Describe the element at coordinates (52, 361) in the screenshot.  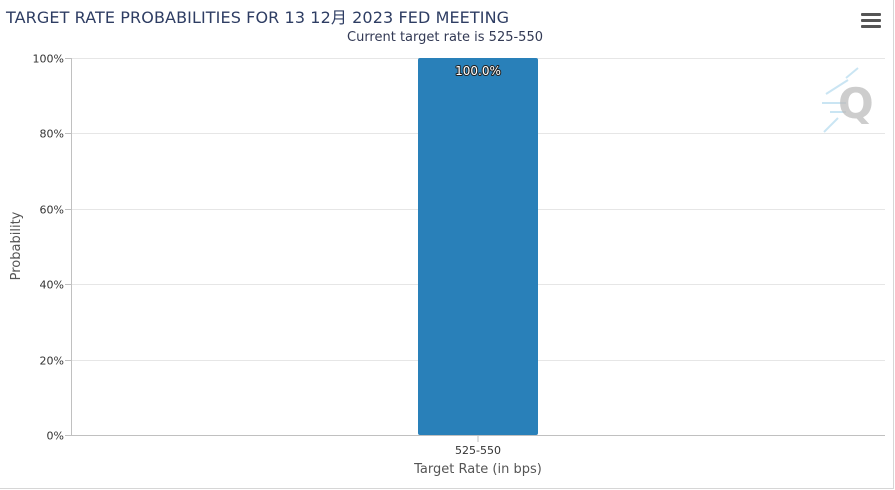
I see `y-tick-label: 20%` at that location.